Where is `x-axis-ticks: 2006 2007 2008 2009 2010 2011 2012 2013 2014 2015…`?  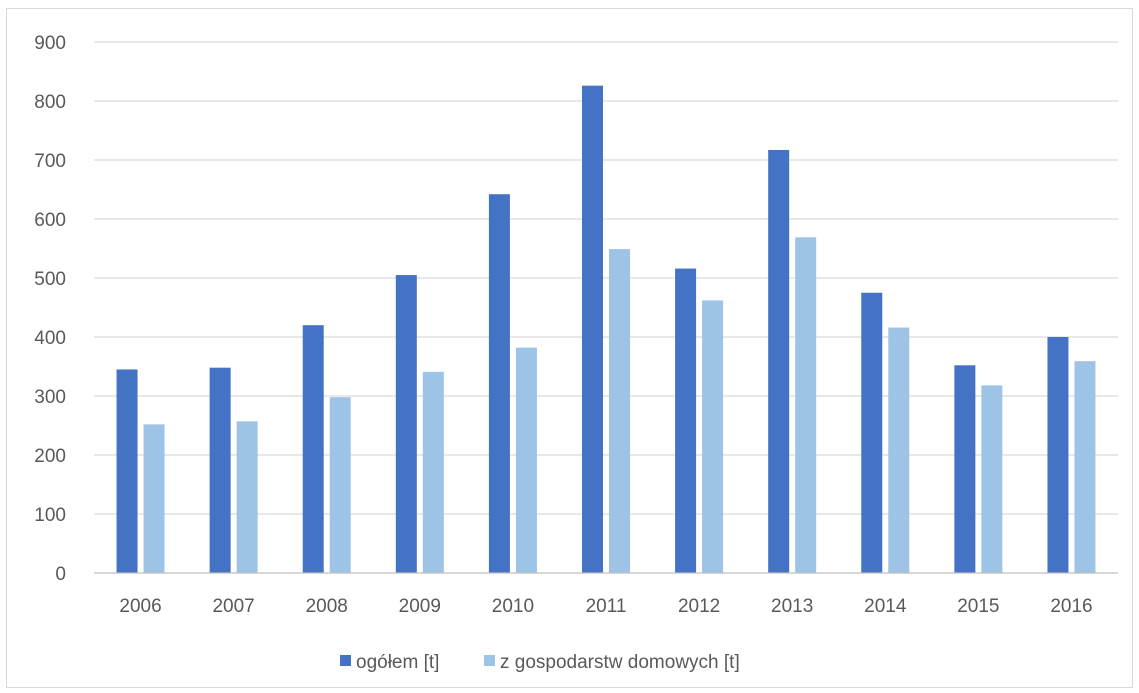
x-axis-ticks: 2006 2007 2008 2009 2010 2011 2012 2013 2014 2015… is located at coordinates (605, 606).